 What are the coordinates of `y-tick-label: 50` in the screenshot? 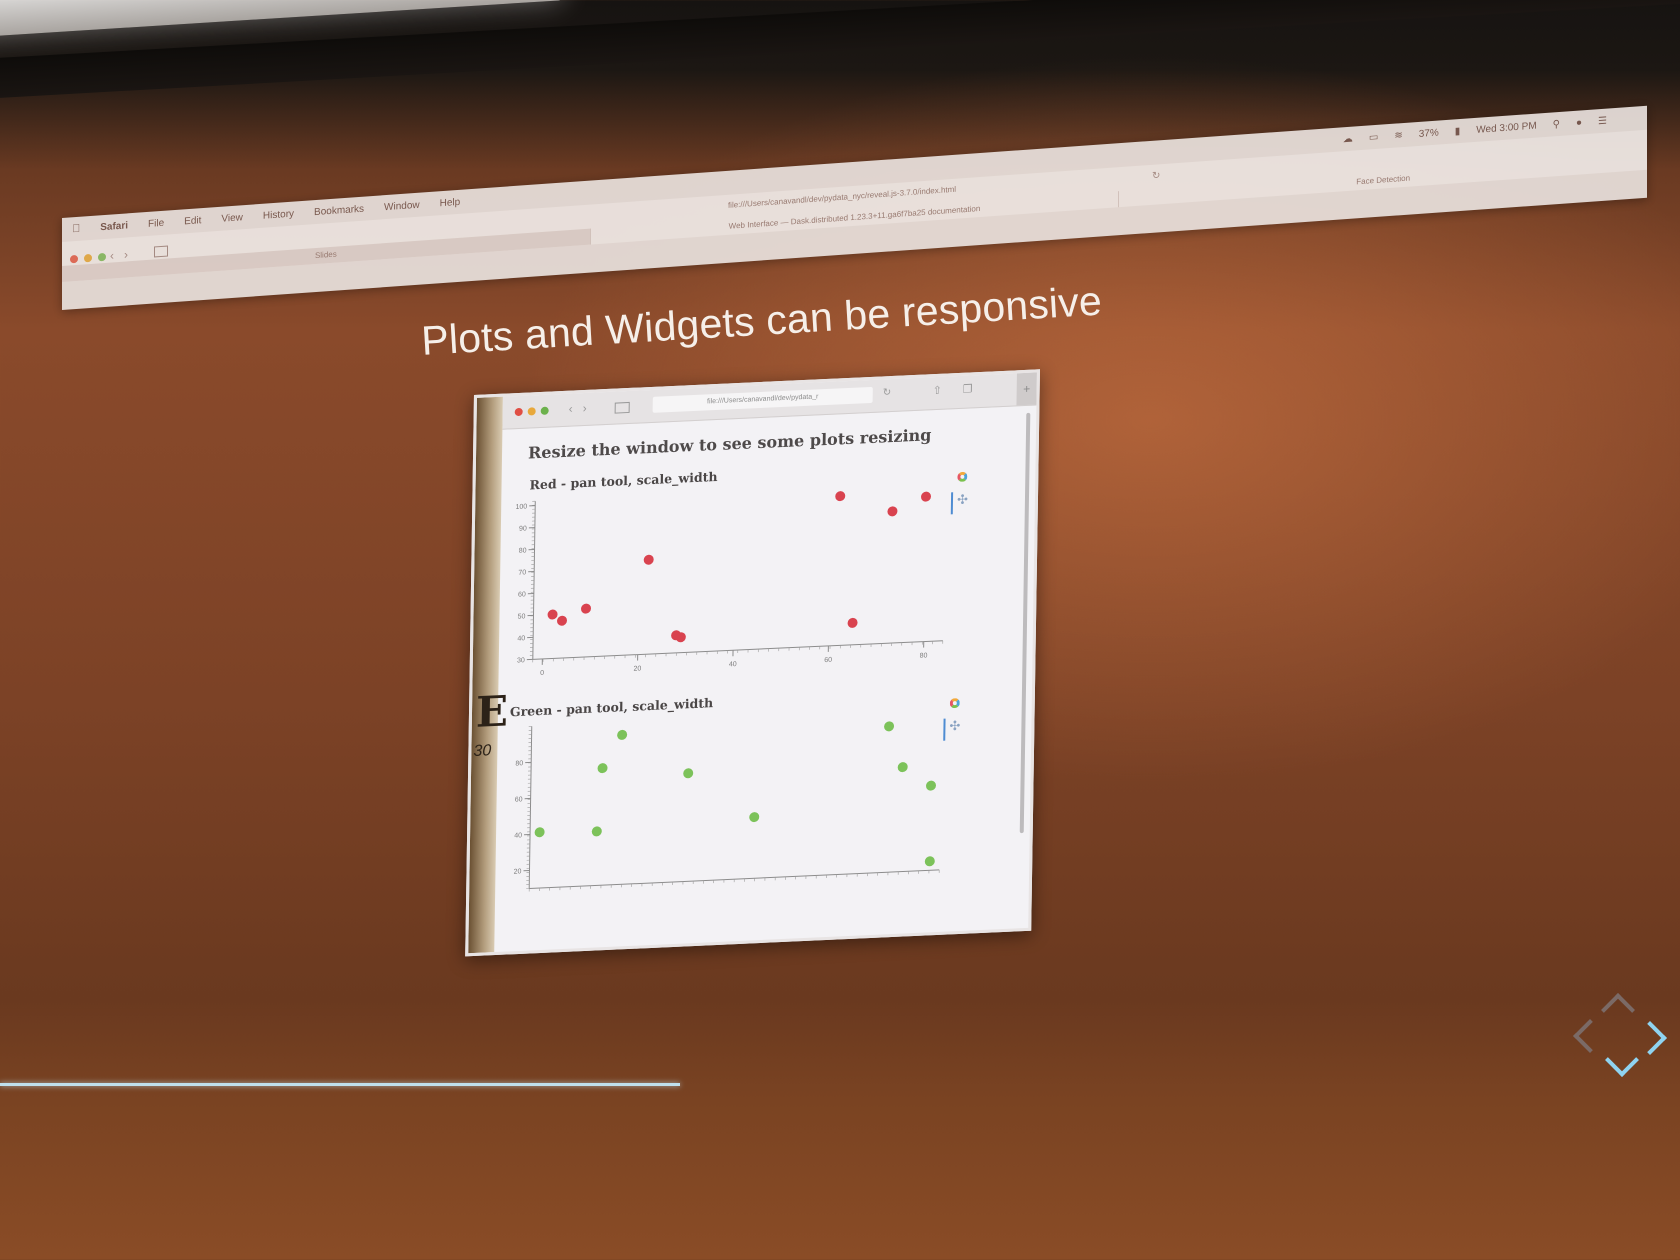 It's located at (522, 616).